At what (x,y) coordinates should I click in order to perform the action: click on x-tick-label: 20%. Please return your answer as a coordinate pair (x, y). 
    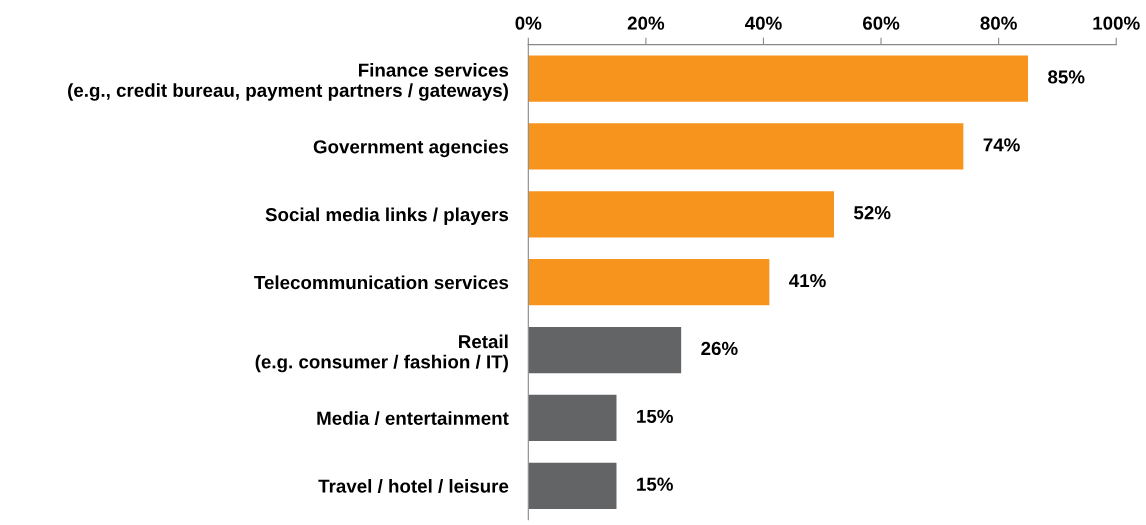
    Looking at the image, I should click on (646, 23).